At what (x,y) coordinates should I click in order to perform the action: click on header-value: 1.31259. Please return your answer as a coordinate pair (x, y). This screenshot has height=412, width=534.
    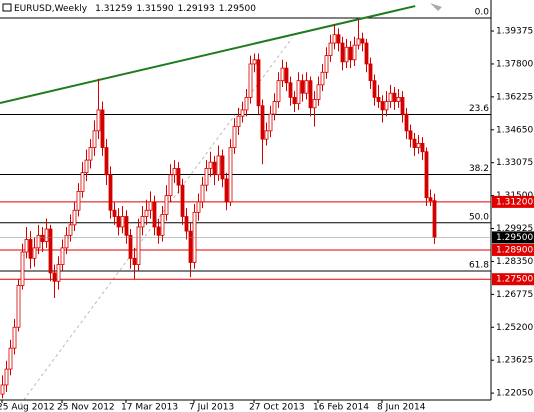
    Looking at the image, I should click on (113, 9).